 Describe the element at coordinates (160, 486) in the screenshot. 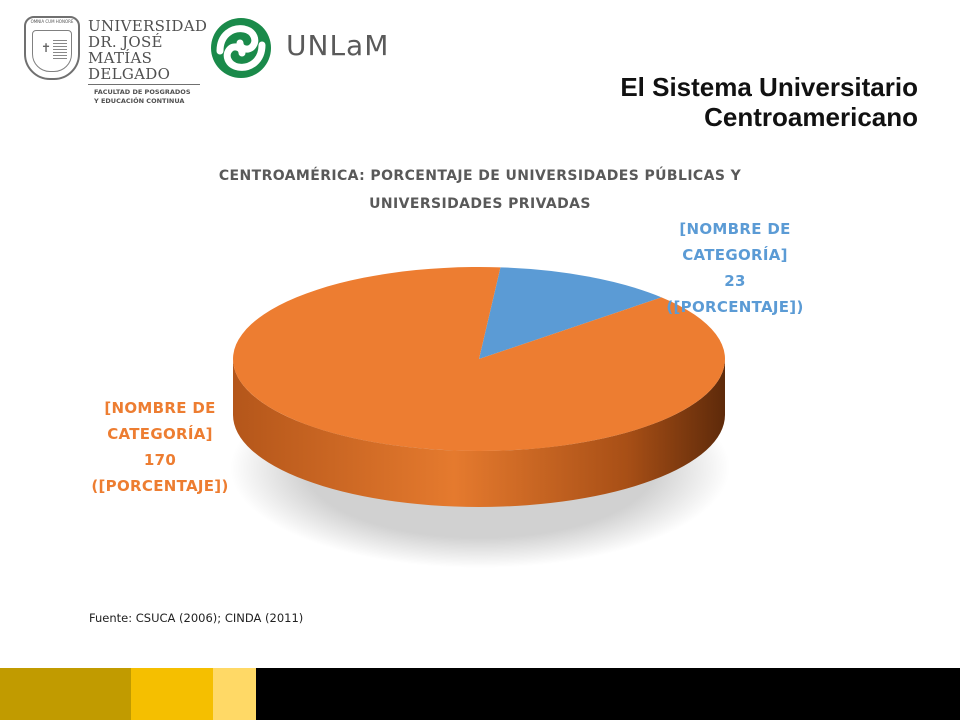

I see `data-label-2-percent: ([PORCENTAJE])` at that location.